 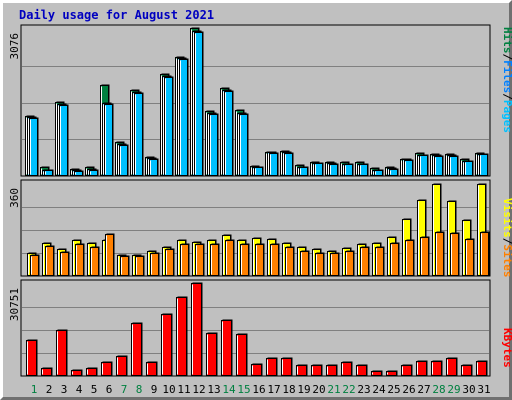 I want to click on x-tick-label: 16, so click(x=258, y=389).